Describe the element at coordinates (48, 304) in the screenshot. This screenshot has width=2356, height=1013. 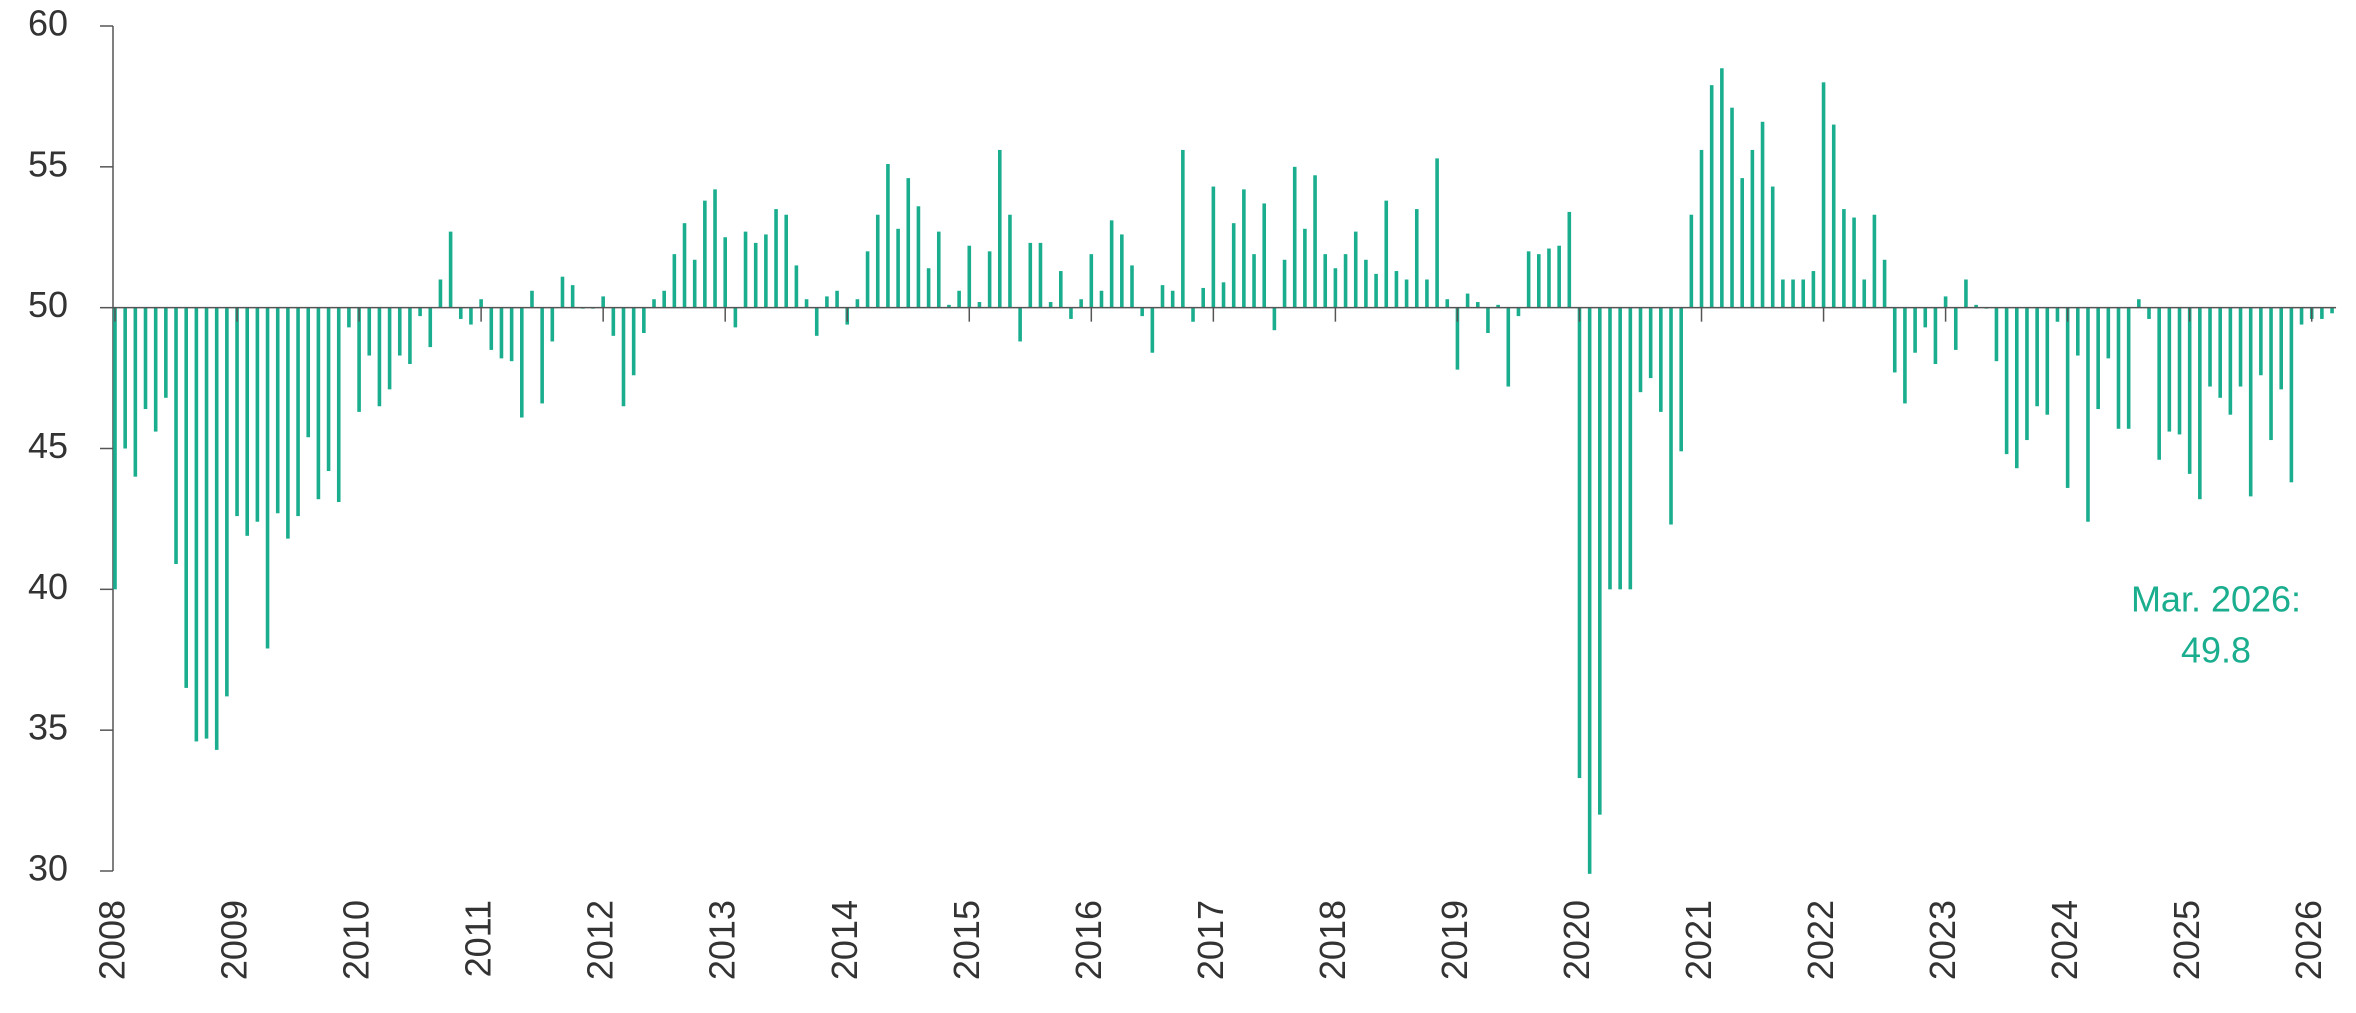
I see `y-tick-label: 50` at that location.